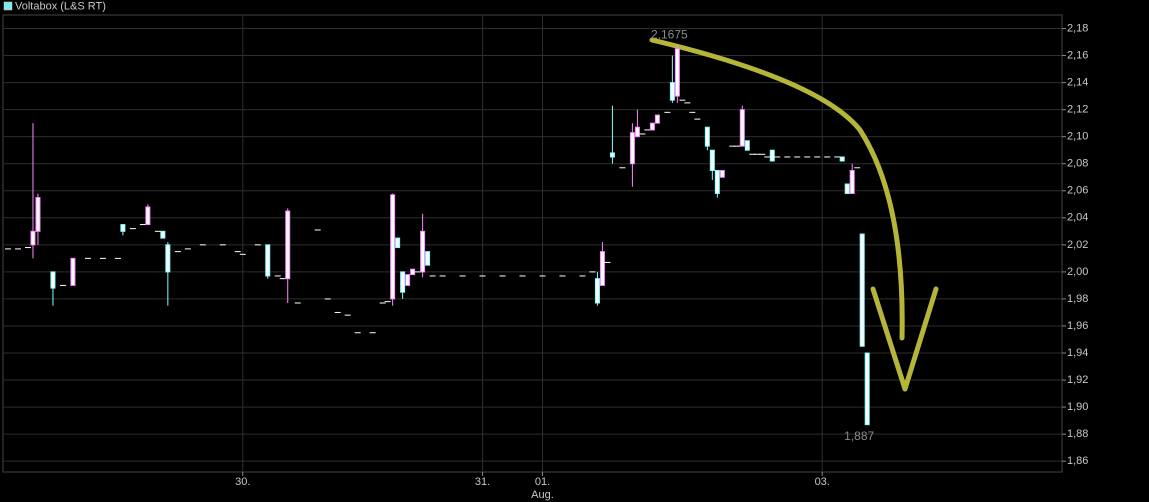 Image resolution: width=1149 pixels, height=502 pixels. Describe the element at coordinates (904, 339) in the screenshot. I see `arrow-head` at that location.